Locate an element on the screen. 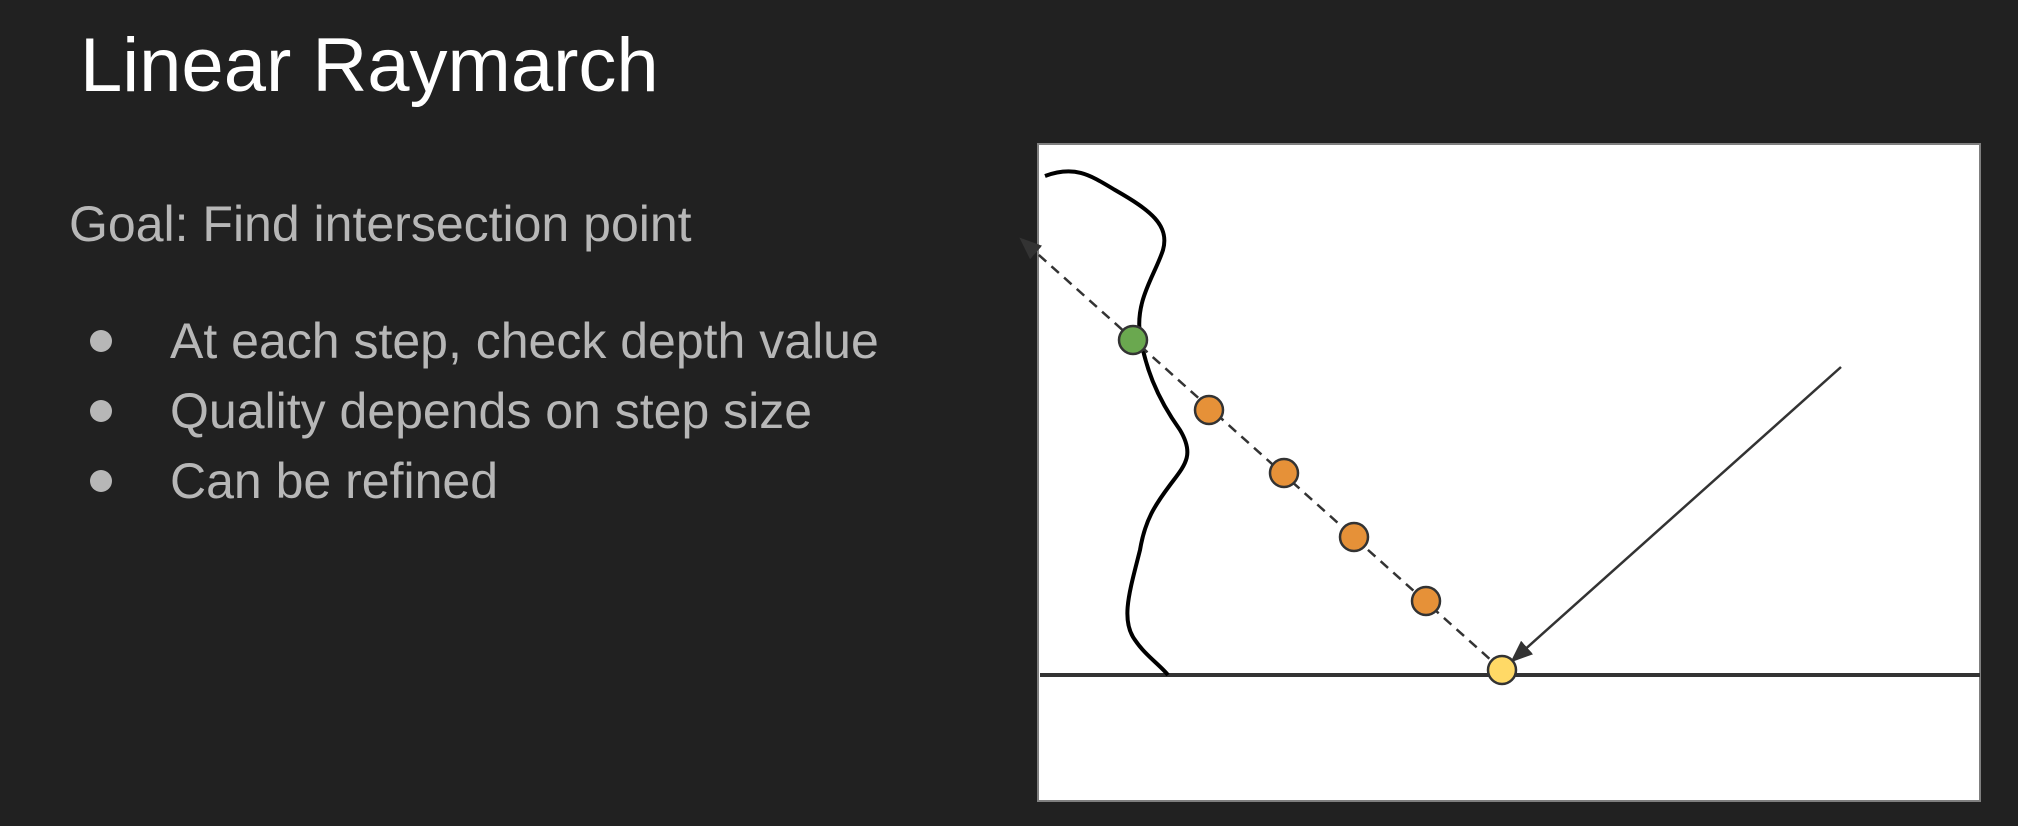  incoming-ray is located at coordinates (1676, 514).